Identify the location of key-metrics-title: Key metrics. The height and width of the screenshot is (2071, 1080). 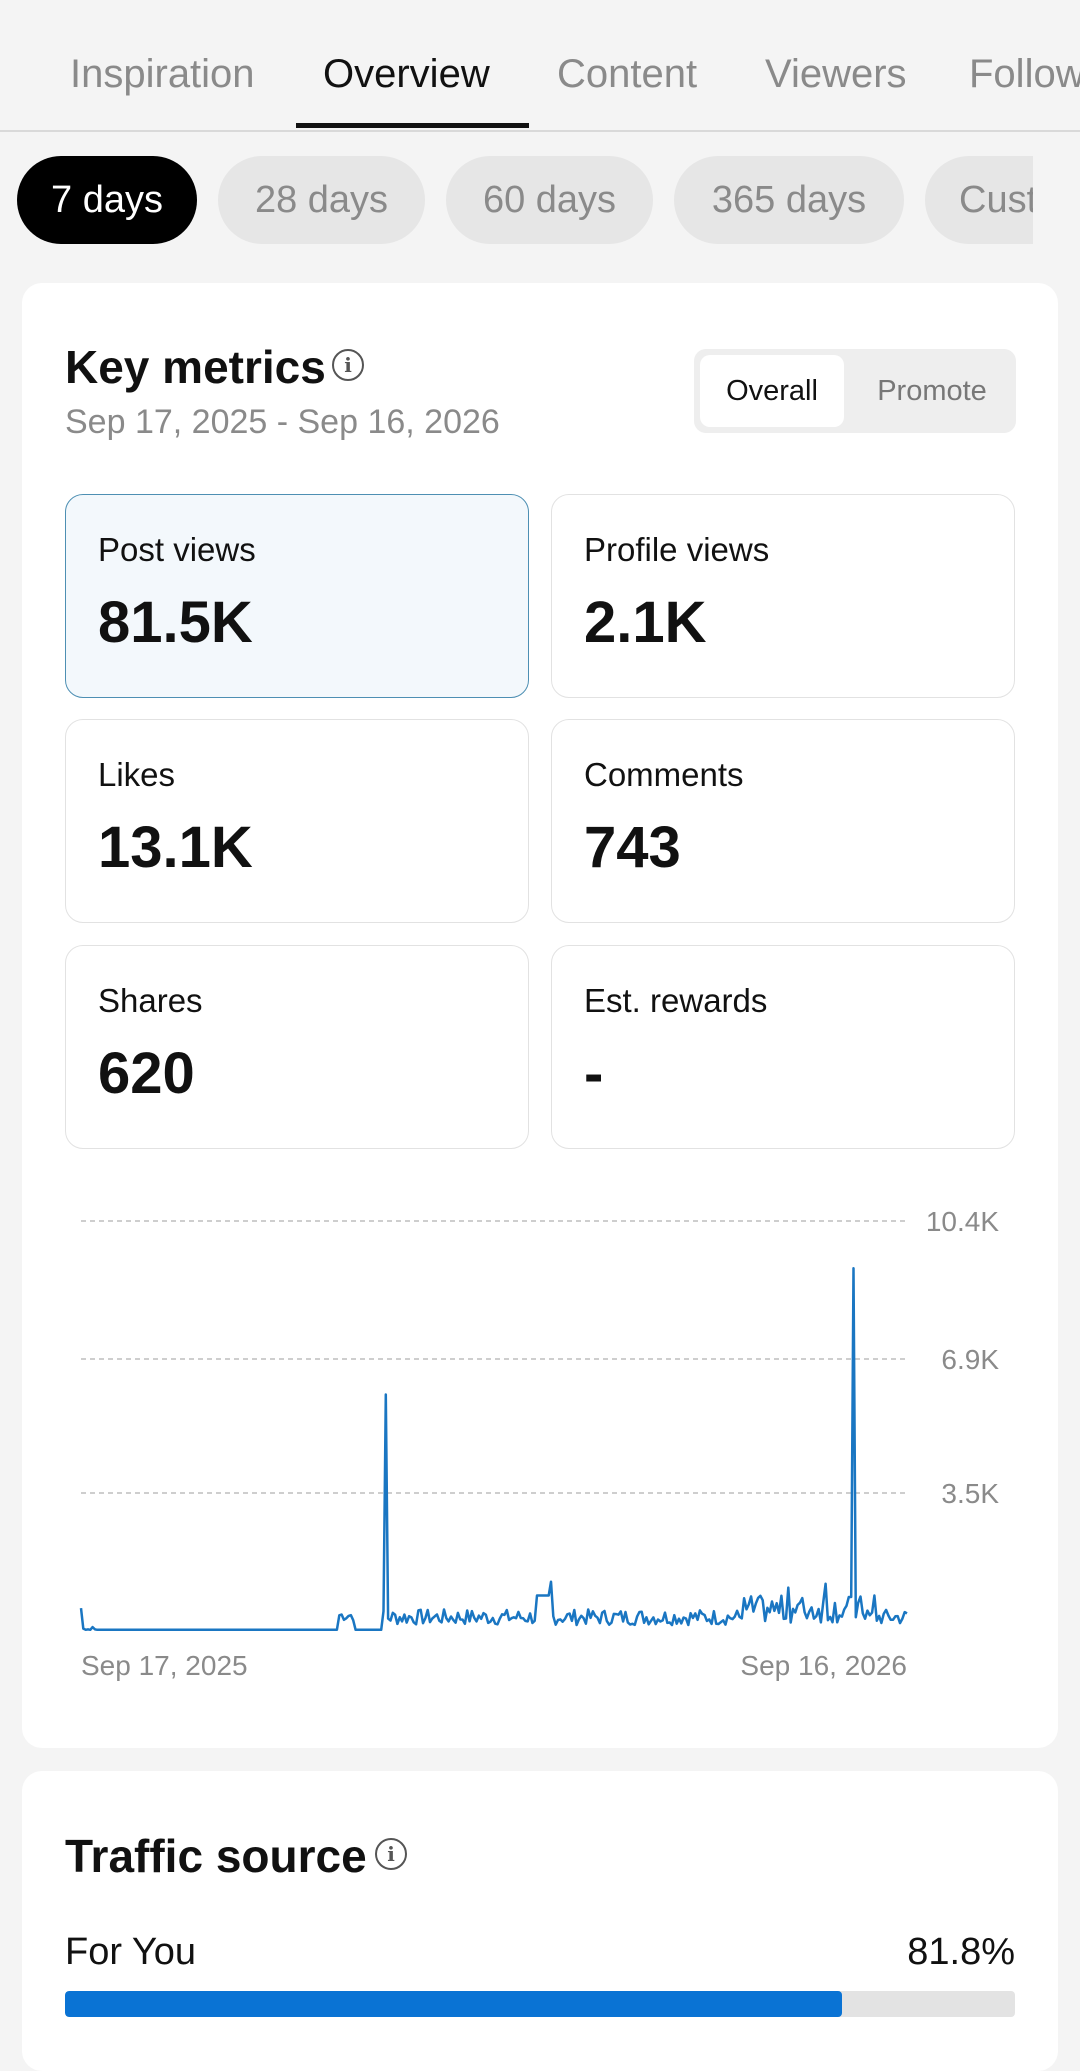
(195, 367).